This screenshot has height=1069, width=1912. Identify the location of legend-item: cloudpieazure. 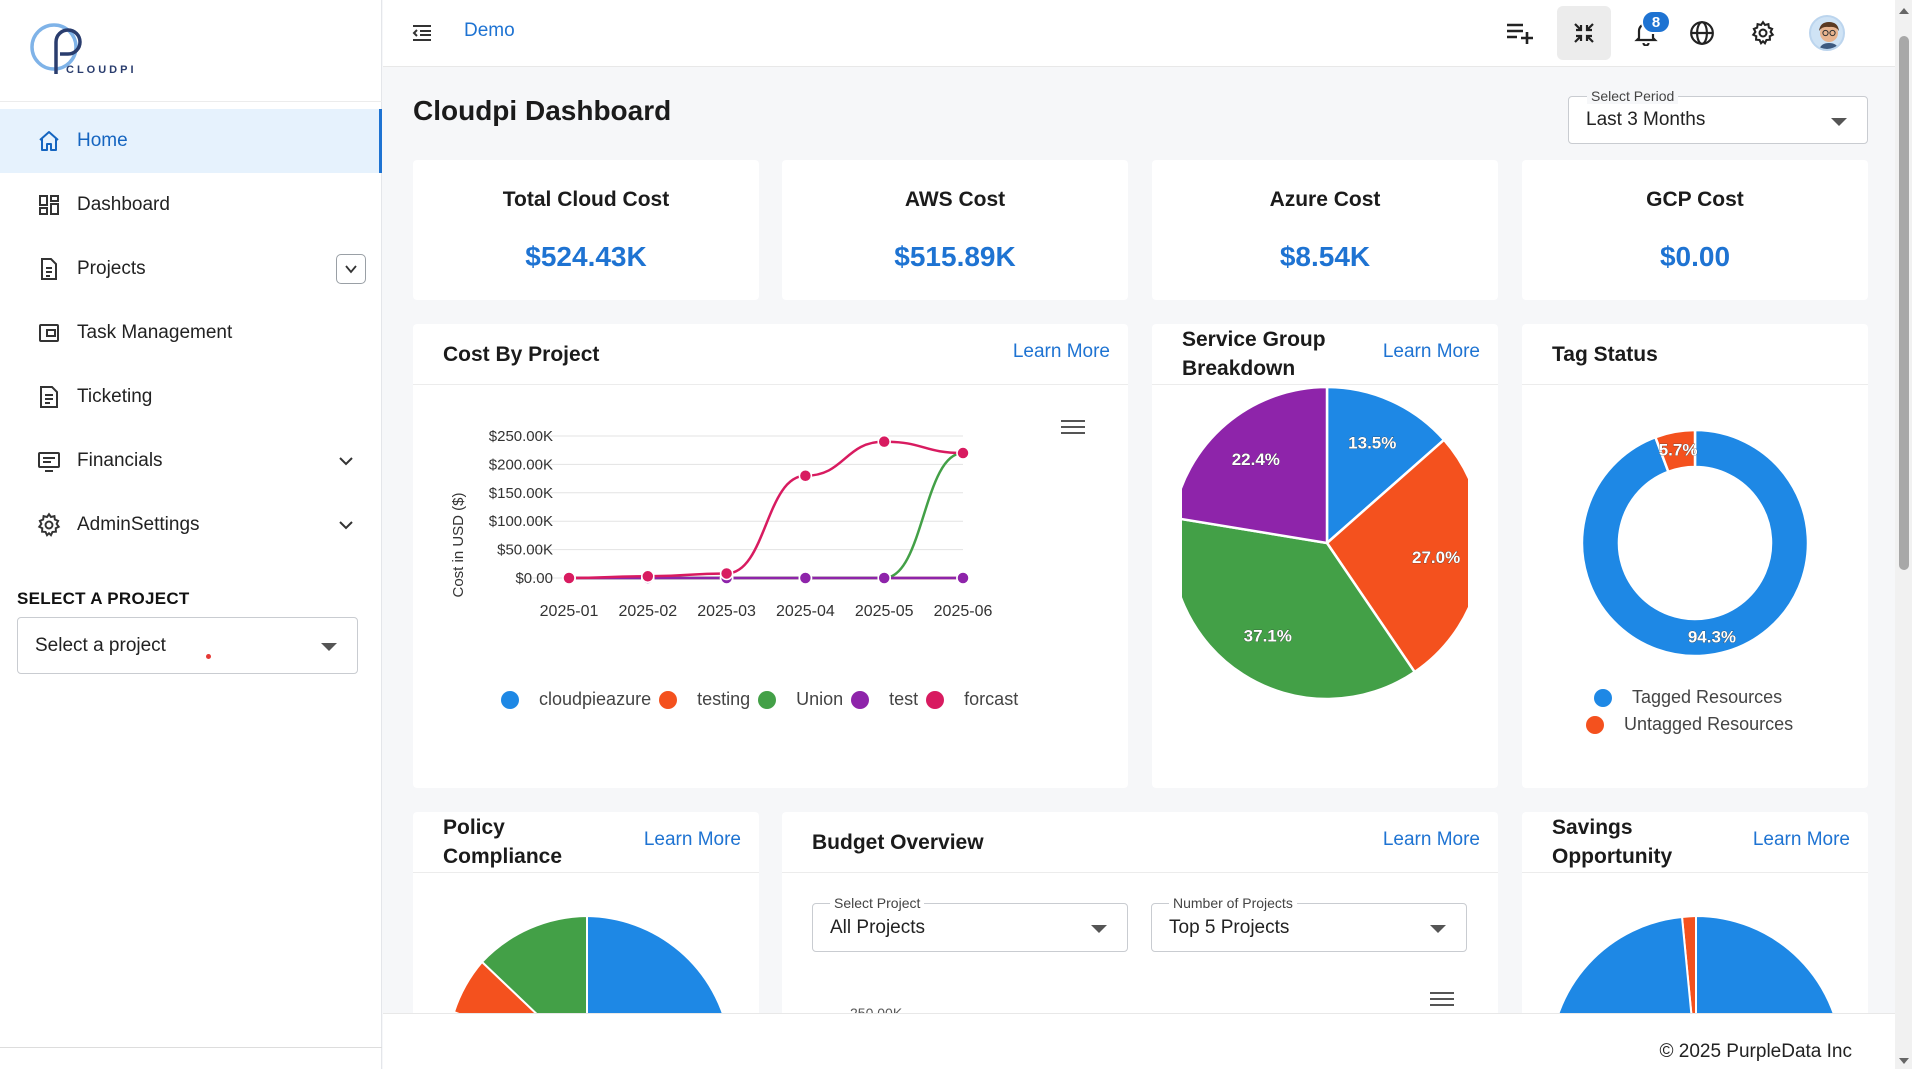
(595, 699).